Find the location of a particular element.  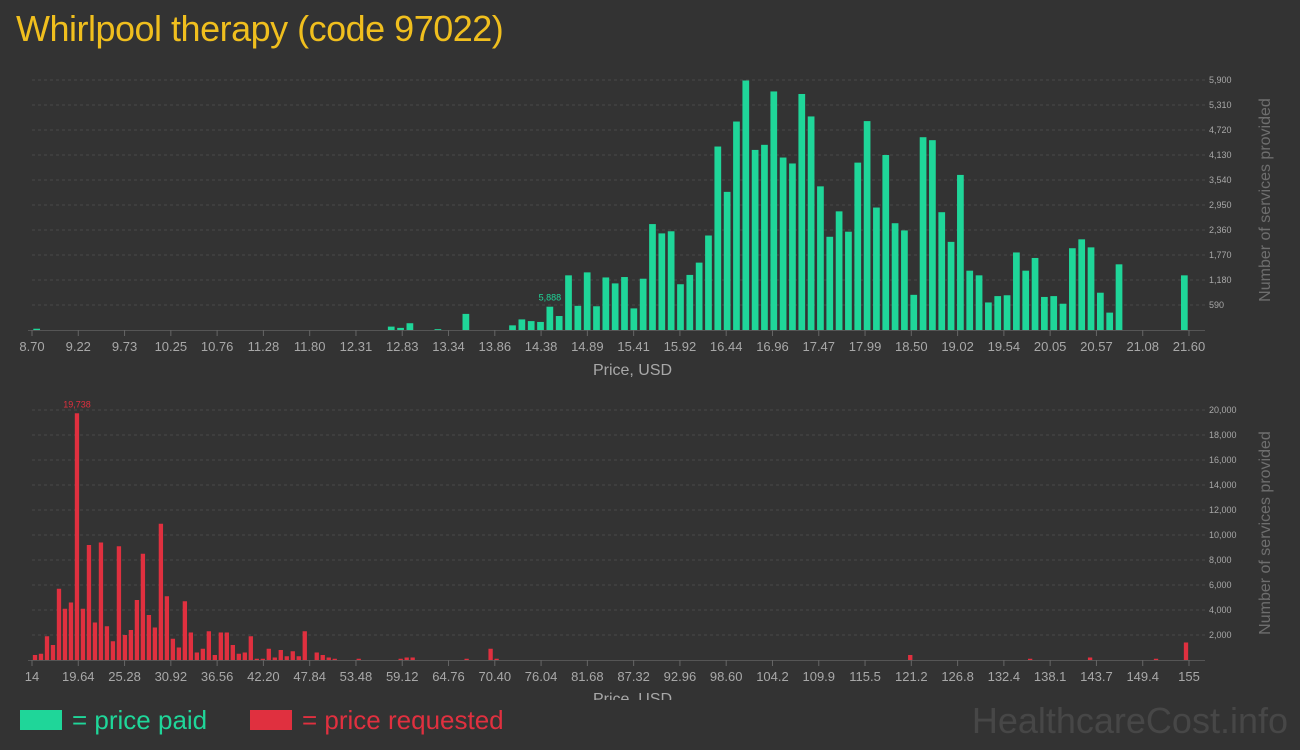

x-tick-label: 81.68 is located at coordinates (587, 676).